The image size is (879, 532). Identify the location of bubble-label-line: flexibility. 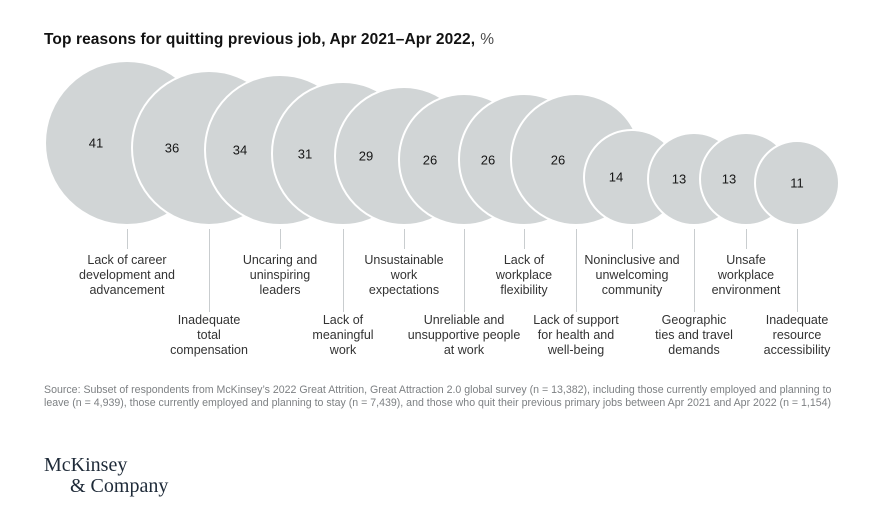
(524, 290).